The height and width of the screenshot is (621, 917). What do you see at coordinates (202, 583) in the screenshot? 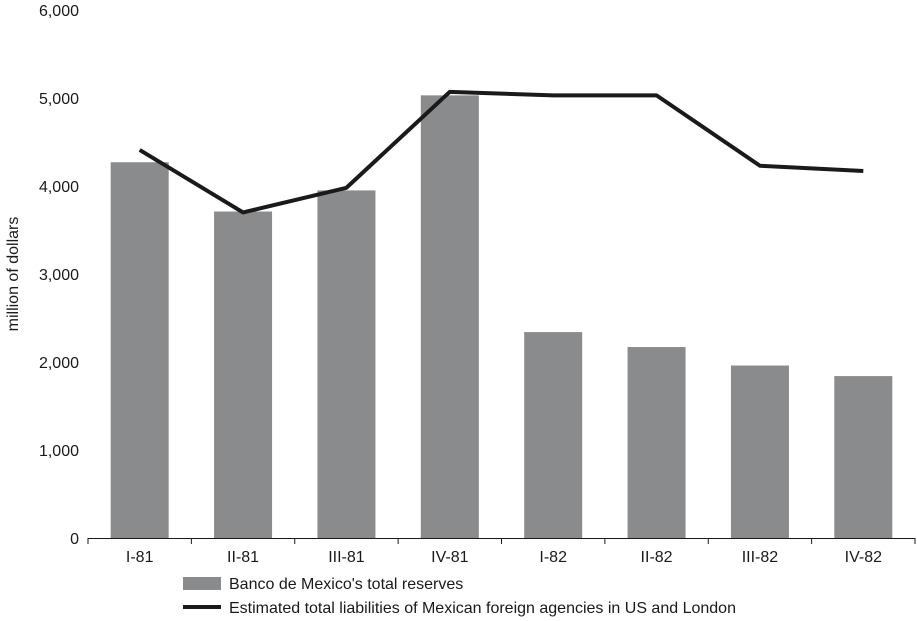
I see `legend-swatch-reserves` at bounding box center [202, 583].